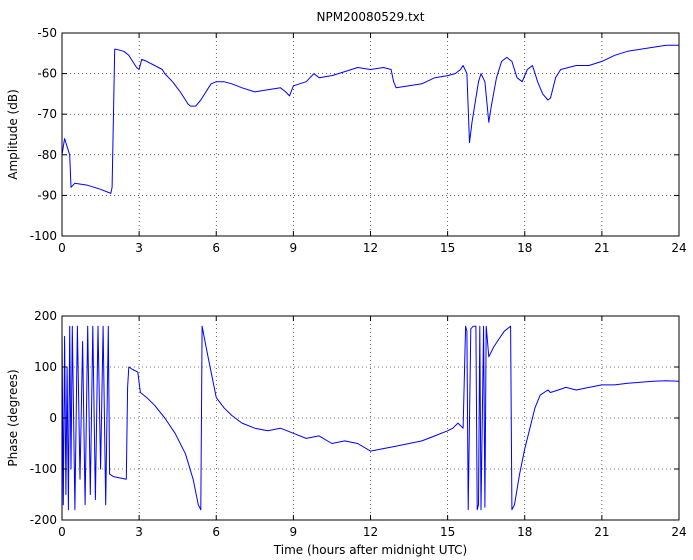 This screenshot has height=560, width=693. Describe the element at coordinates (13, 417) in the screenshot. I see `phase-y-axis-label: Phase (degrees)` at that location.